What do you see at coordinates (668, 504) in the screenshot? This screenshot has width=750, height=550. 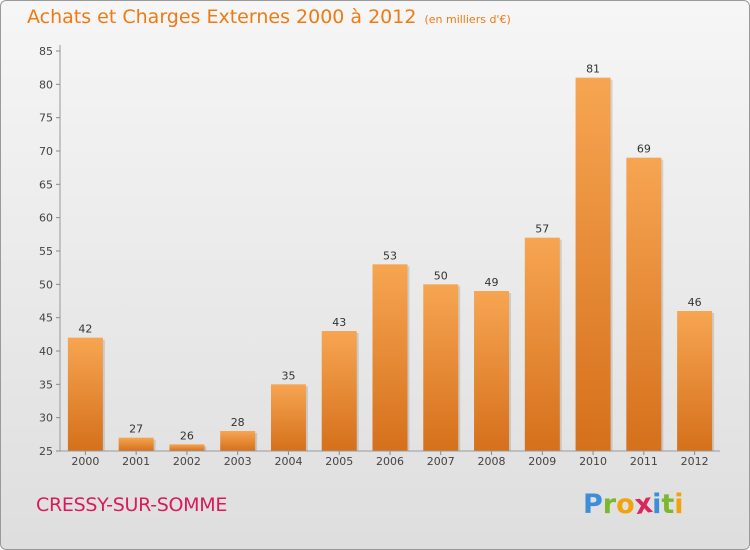 I see `logo-letter: t` at bounding box center [668, 504].